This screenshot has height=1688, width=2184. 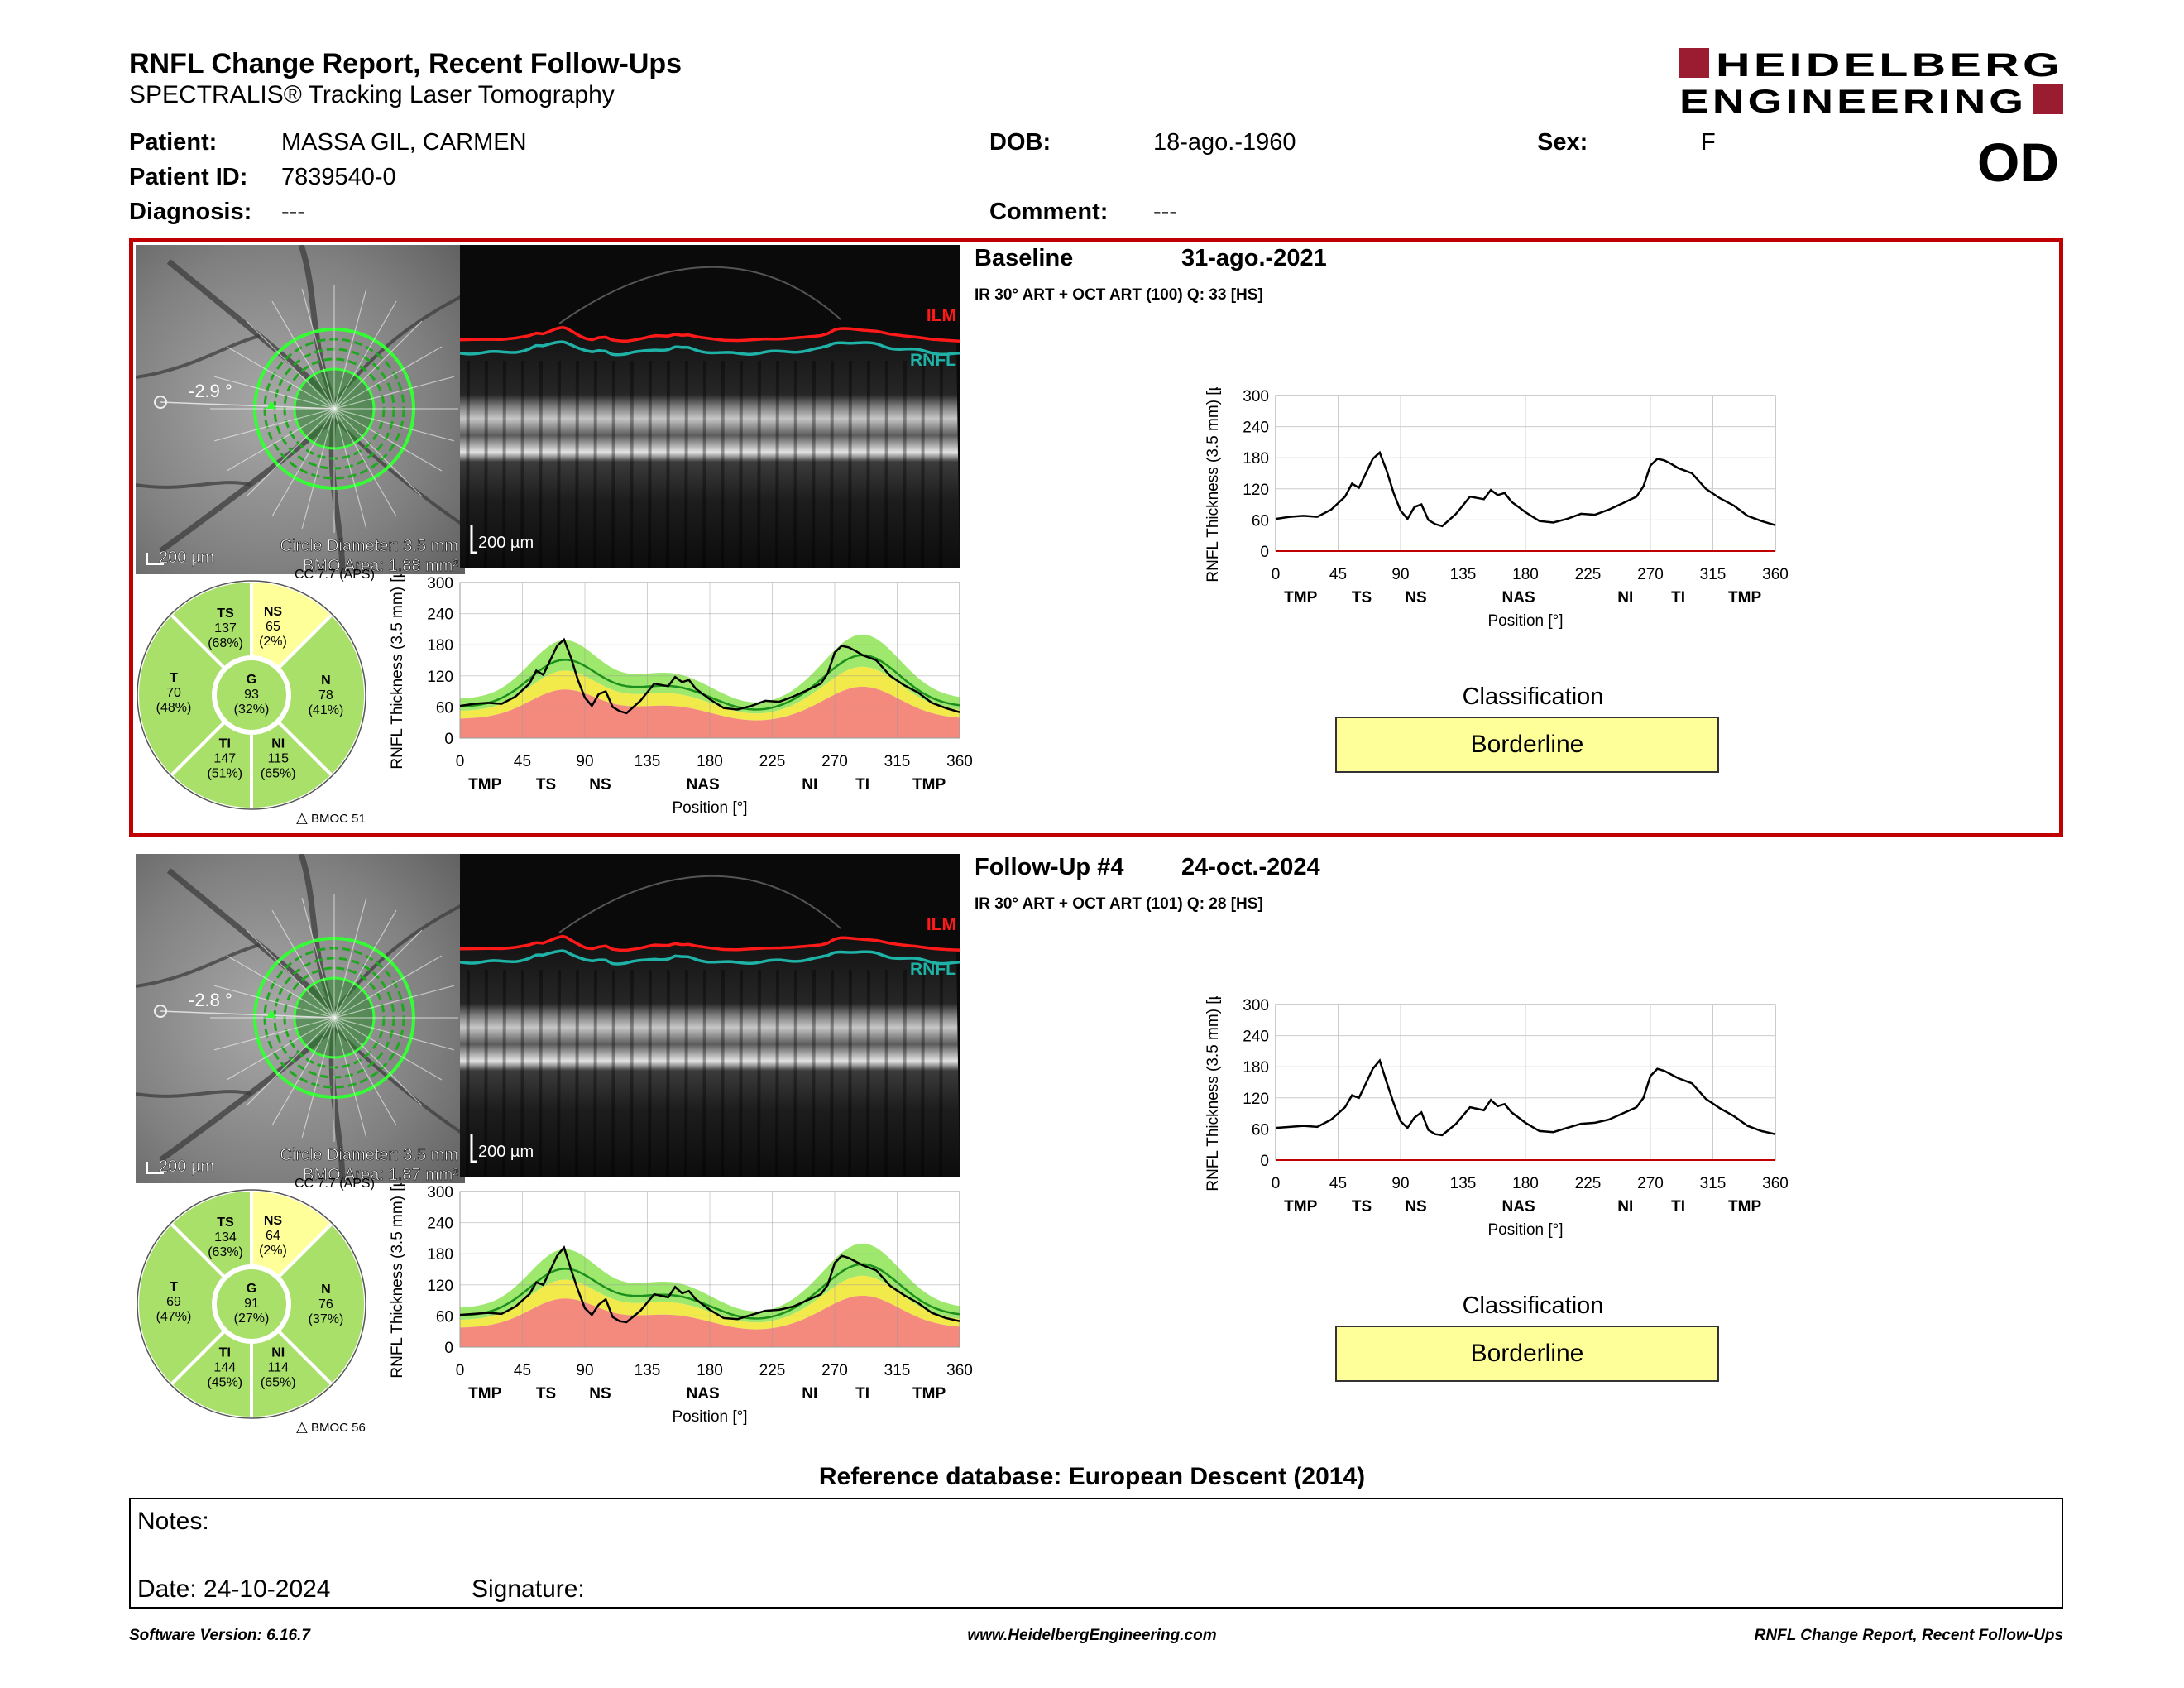 I want to click on sector-label-n: N, so click(x=326, y=1290).